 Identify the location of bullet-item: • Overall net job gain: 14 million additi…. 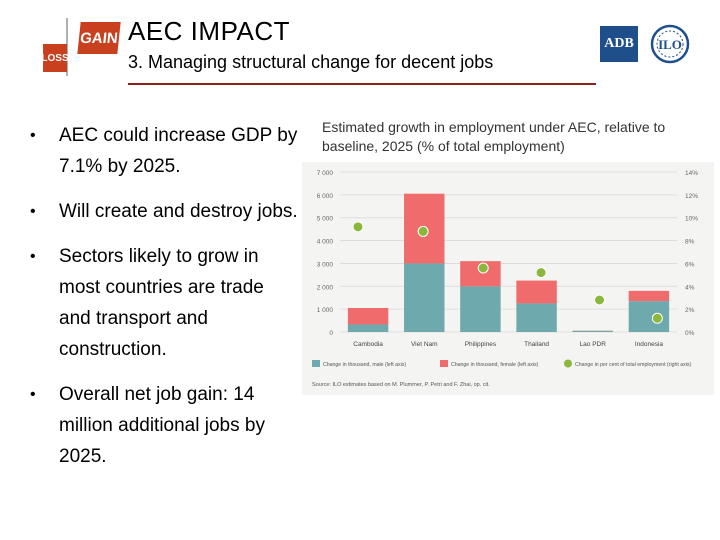
(165, 425).